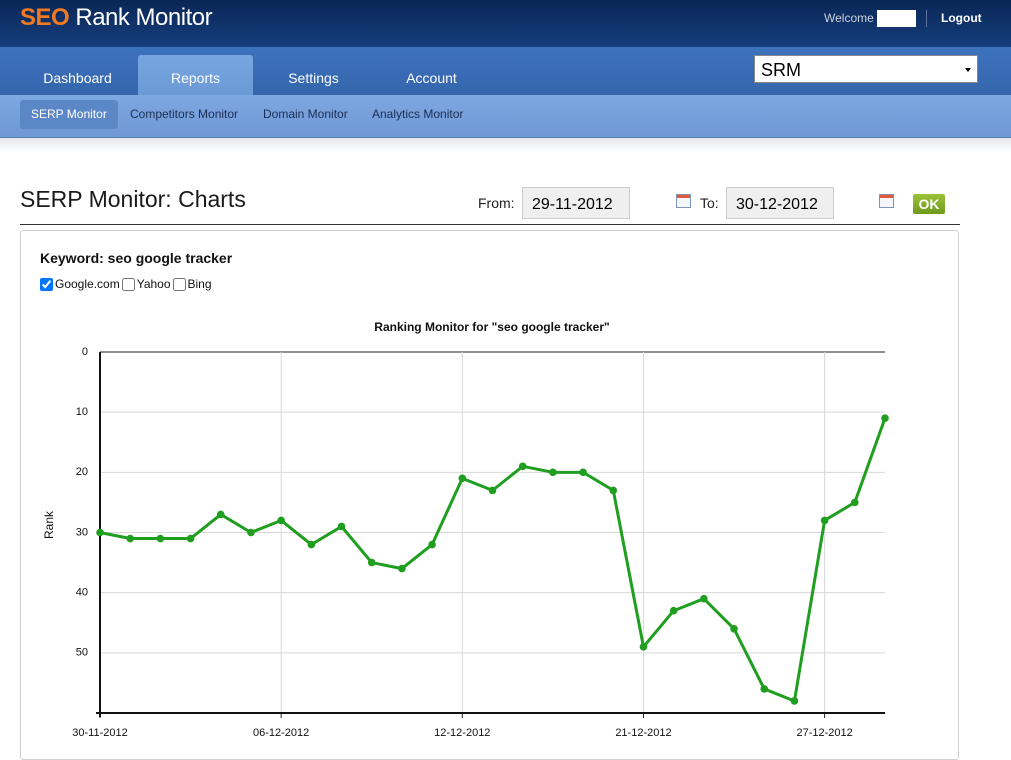 This screenshot has height=760, width=1011. I want to click on y-tick-label: 30, so click(82, 532).